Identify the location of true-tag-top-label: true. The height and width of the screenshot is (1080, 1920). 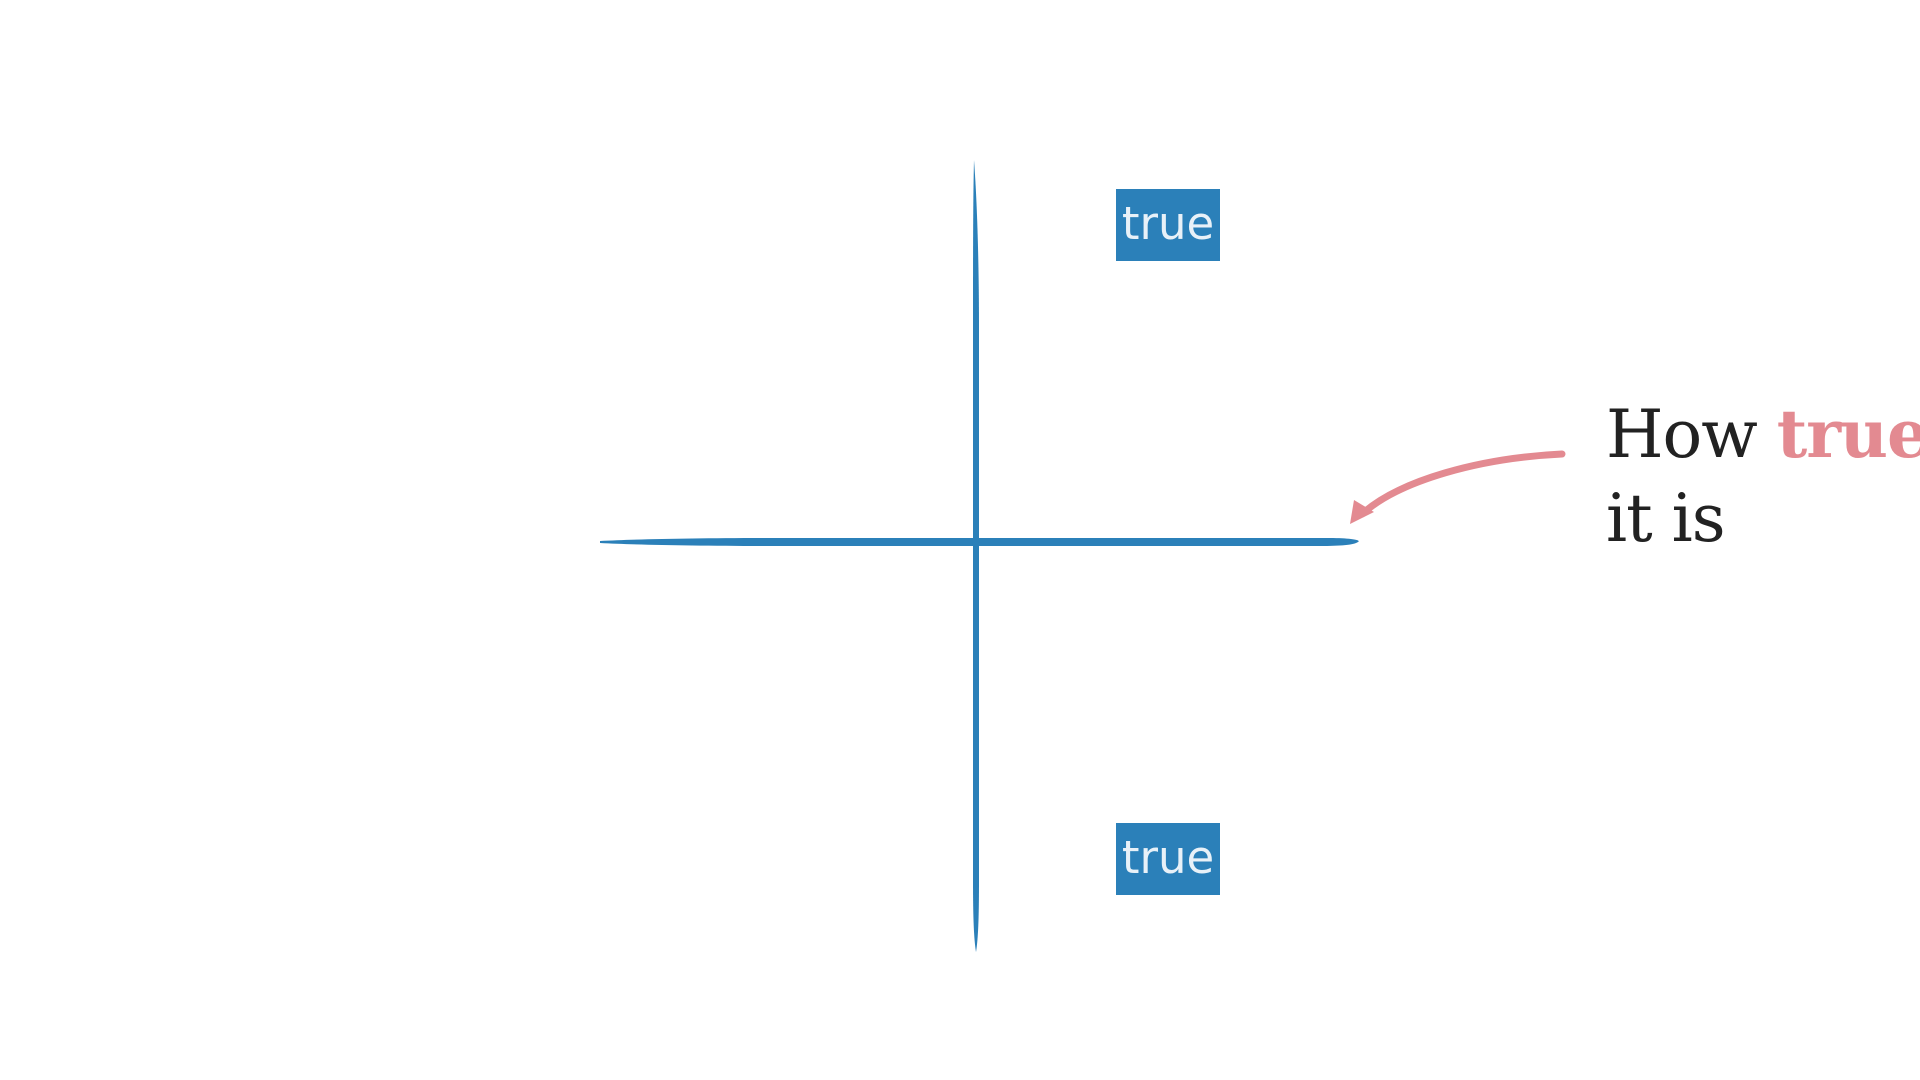
(1168, 223).